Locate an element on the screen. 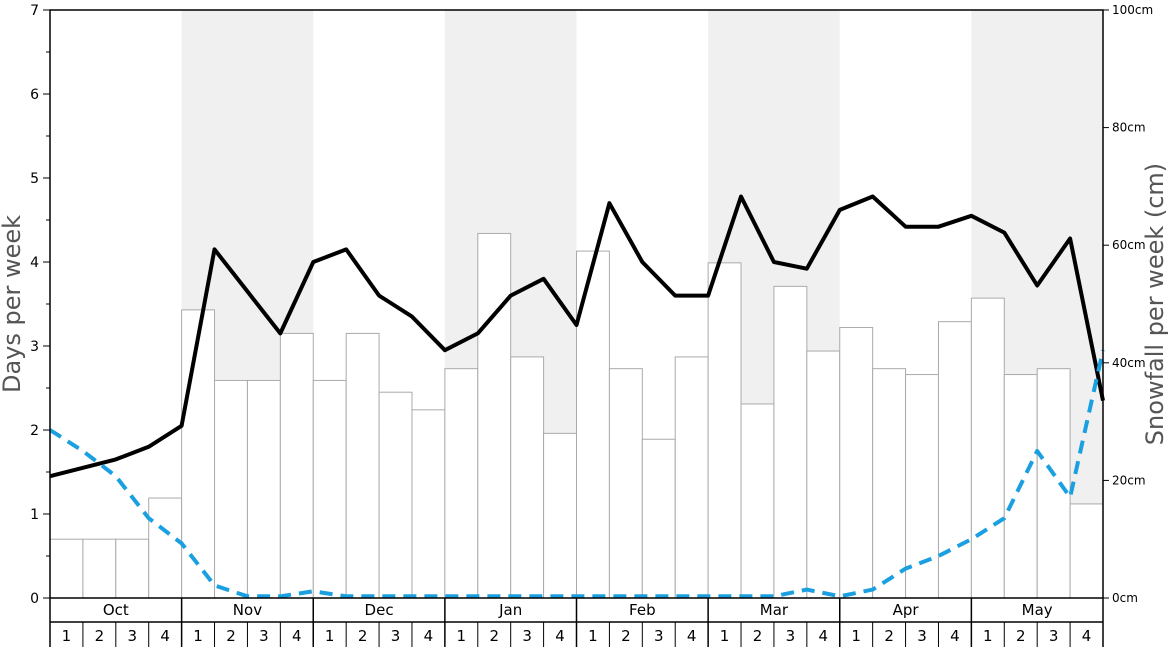 The image size is (1168, 648). month-label: Apr is located at coordinates (906, 610).